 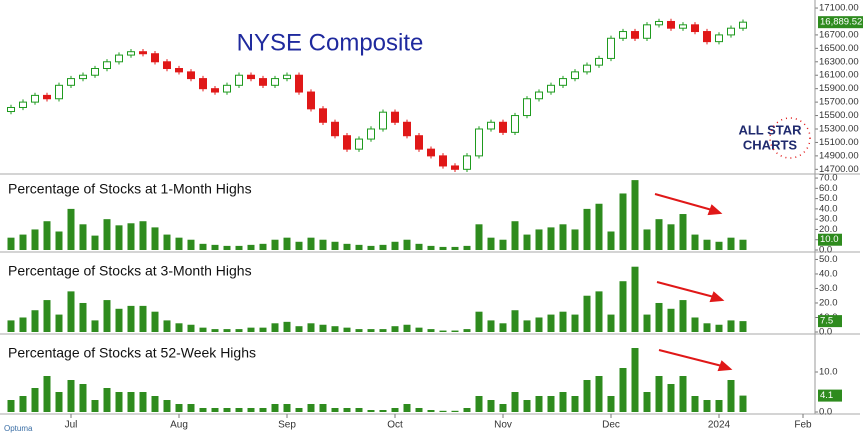 What do you see at coordinates (839, 115) in the screenshot?
I see `y-tick-label: 15500.00` at bounding box center [839, 115].